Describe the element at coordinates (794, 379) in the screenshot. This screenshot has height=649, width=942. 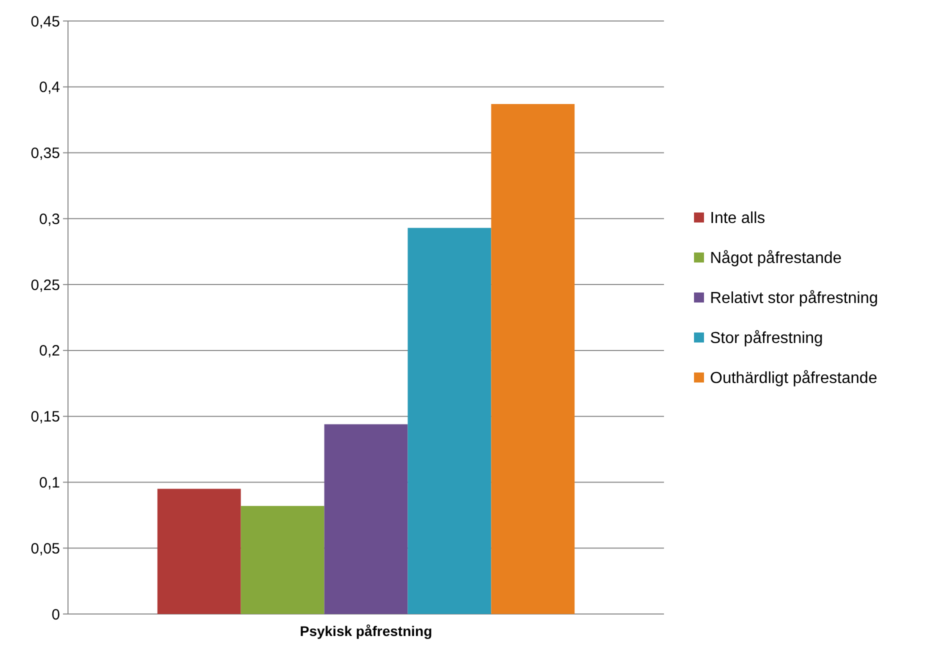
I see `legend-label: Outhärdligt påfrestande` at that location.